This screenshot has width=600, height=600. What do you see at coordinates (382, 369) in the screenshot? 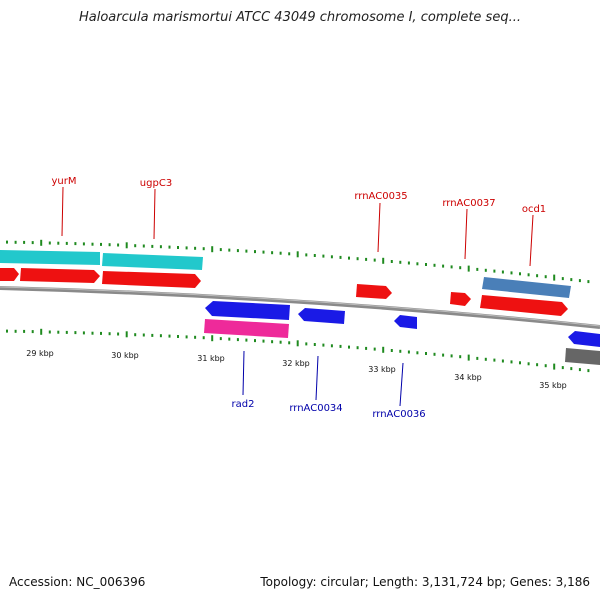
I see `scale-label-33kbp: 33 kbp` at bounding box center [382, 369].